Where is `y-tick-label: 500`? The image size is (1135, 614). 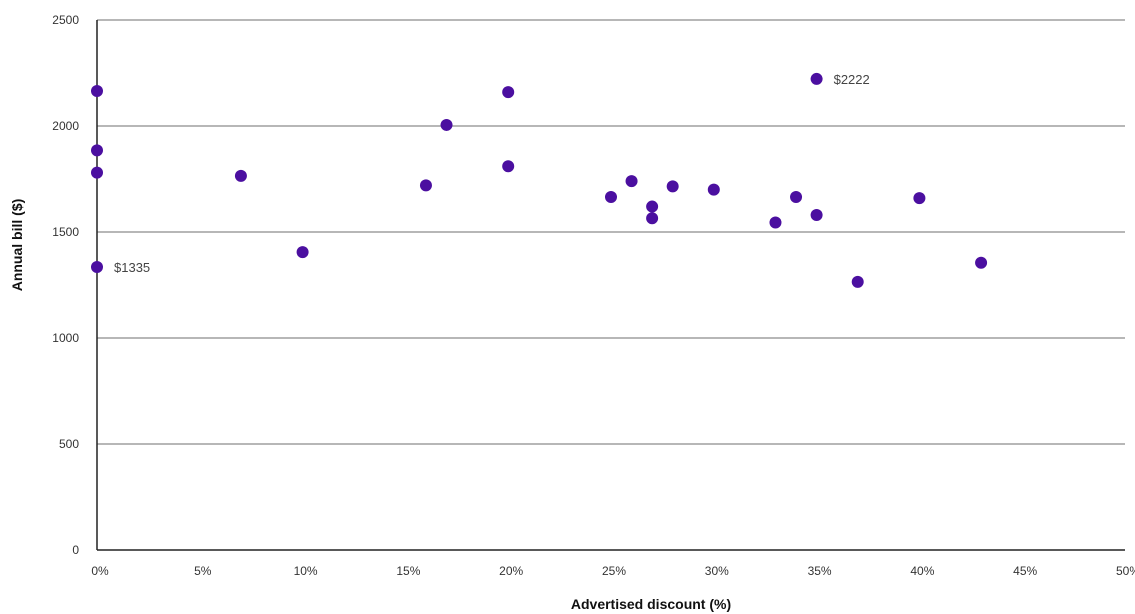 y-tick-label: 500 is located at coordinates (69, 444).